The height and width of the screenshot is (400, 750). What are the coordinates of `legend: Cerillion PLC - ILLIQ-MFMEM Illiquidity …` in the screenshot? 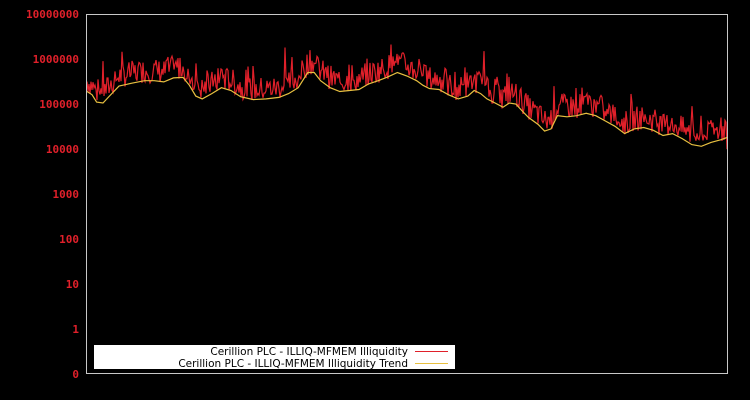 It's located at (274, 357).